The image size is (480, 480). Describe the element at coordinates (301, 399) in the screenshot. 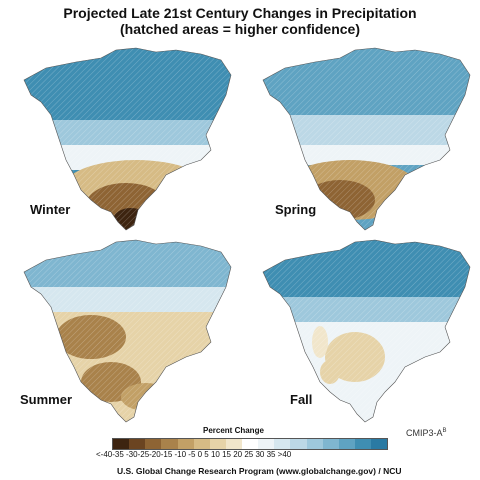

I see `season-label-fall: Fall` at that location.